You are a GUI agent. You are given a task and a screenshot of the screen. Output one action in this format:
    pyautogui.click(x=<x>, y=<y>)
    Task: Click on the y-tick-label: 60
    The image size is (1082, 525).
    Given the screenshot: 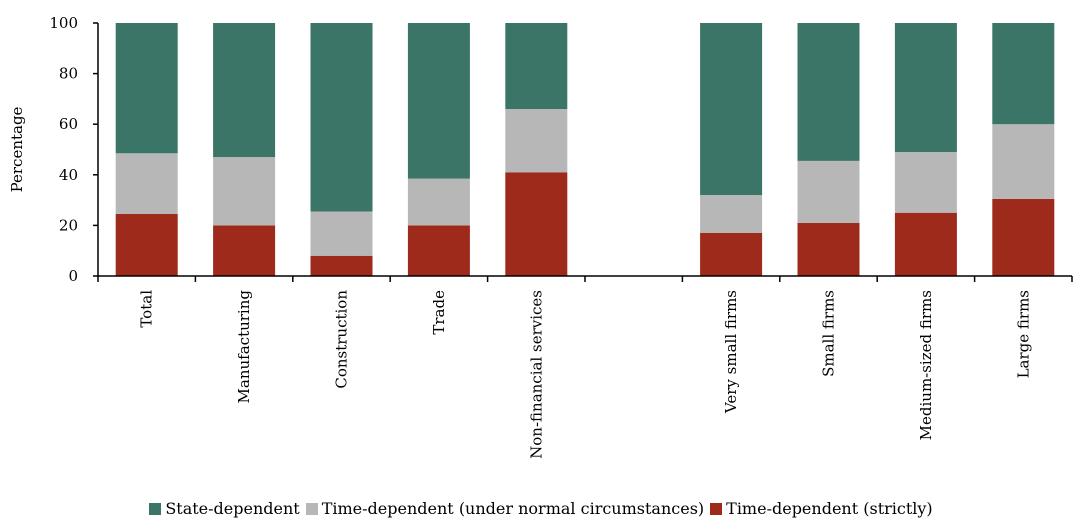 What is the action you would take?
    pyautogui.click(x=68, y=124)
    